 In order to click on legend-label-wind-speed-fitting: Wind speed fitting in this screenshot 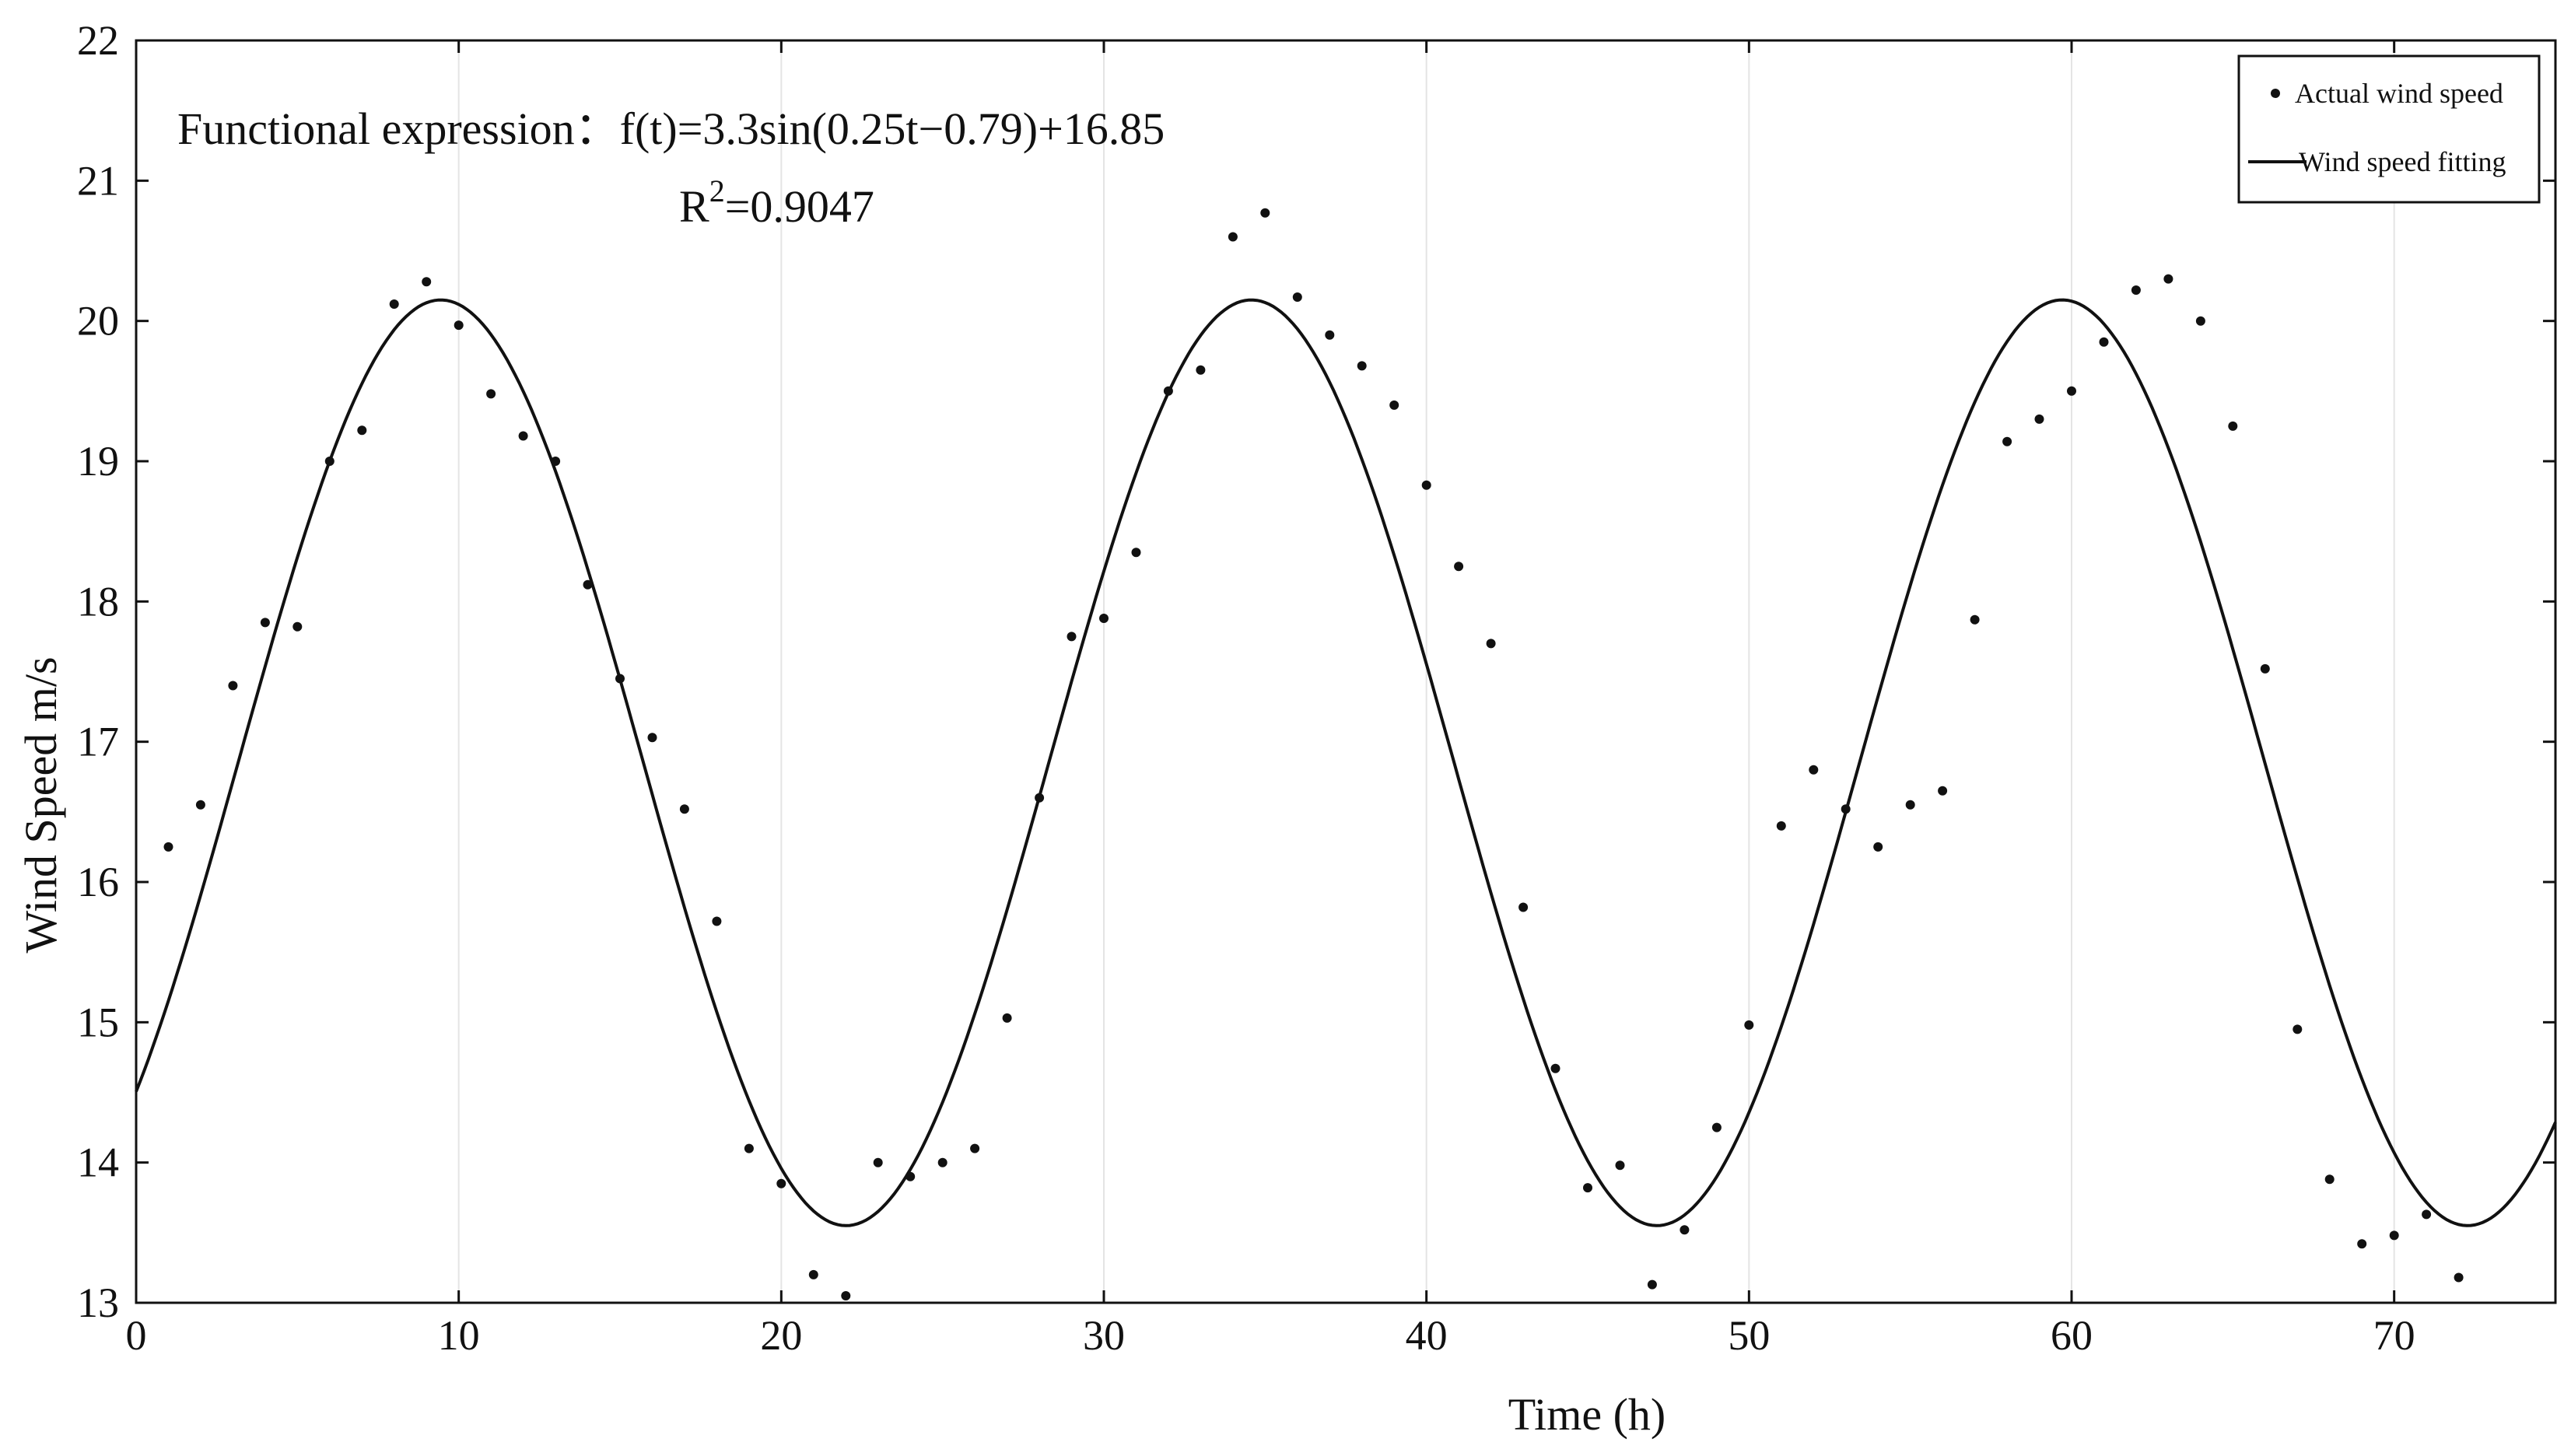, I will do `click(2402, 162)`.